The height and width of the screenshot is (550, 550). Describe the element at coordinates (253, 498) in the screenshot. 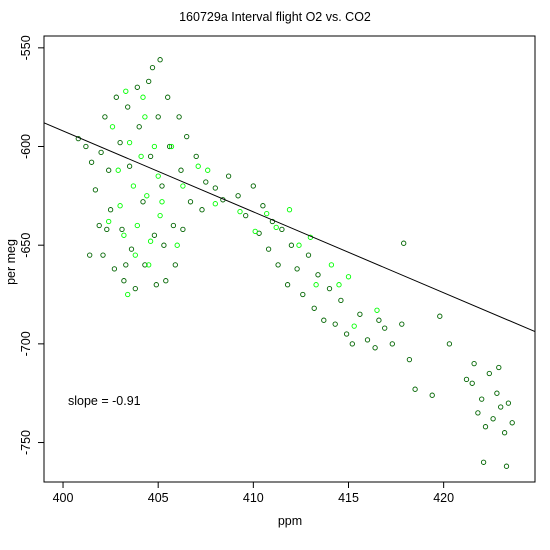

I see `x-tick-label: 410` at that location.